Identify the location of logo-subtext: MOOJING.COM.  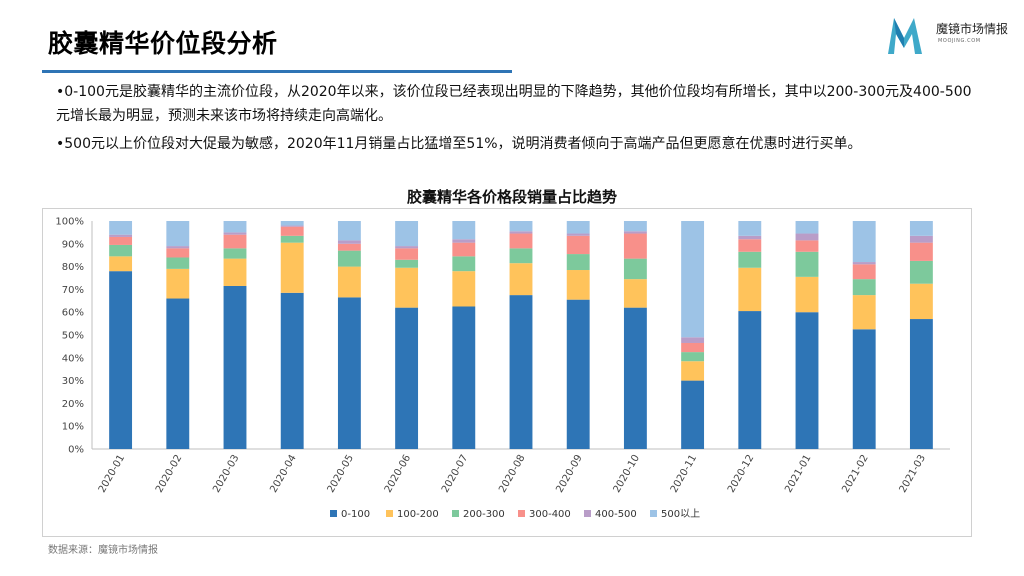
(959, 41).